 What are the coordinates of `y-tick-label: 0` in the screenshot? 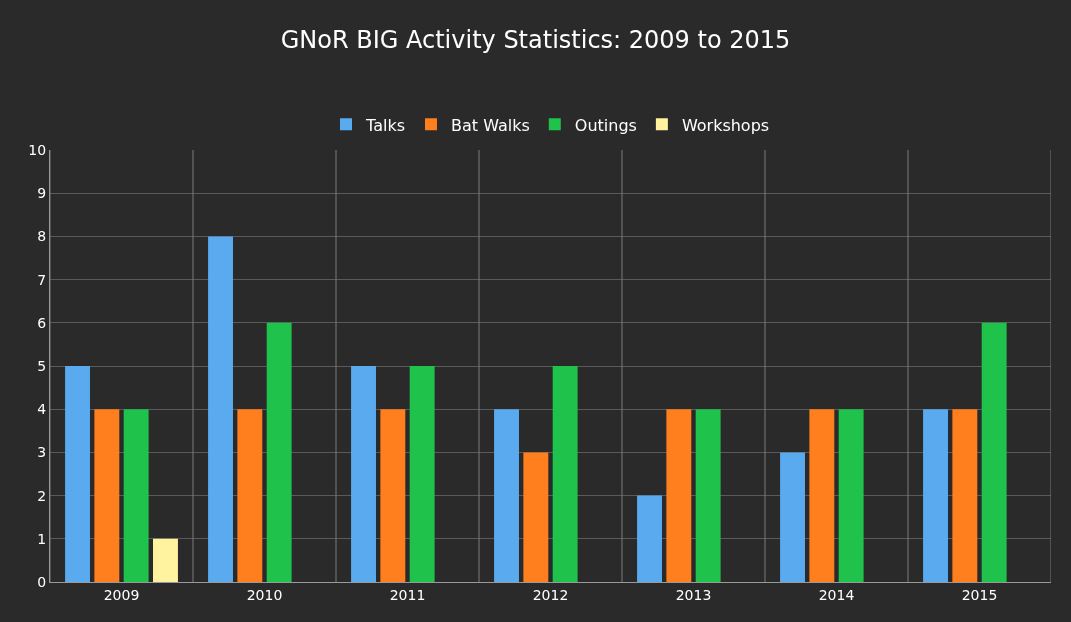 It's located at (42, 581).